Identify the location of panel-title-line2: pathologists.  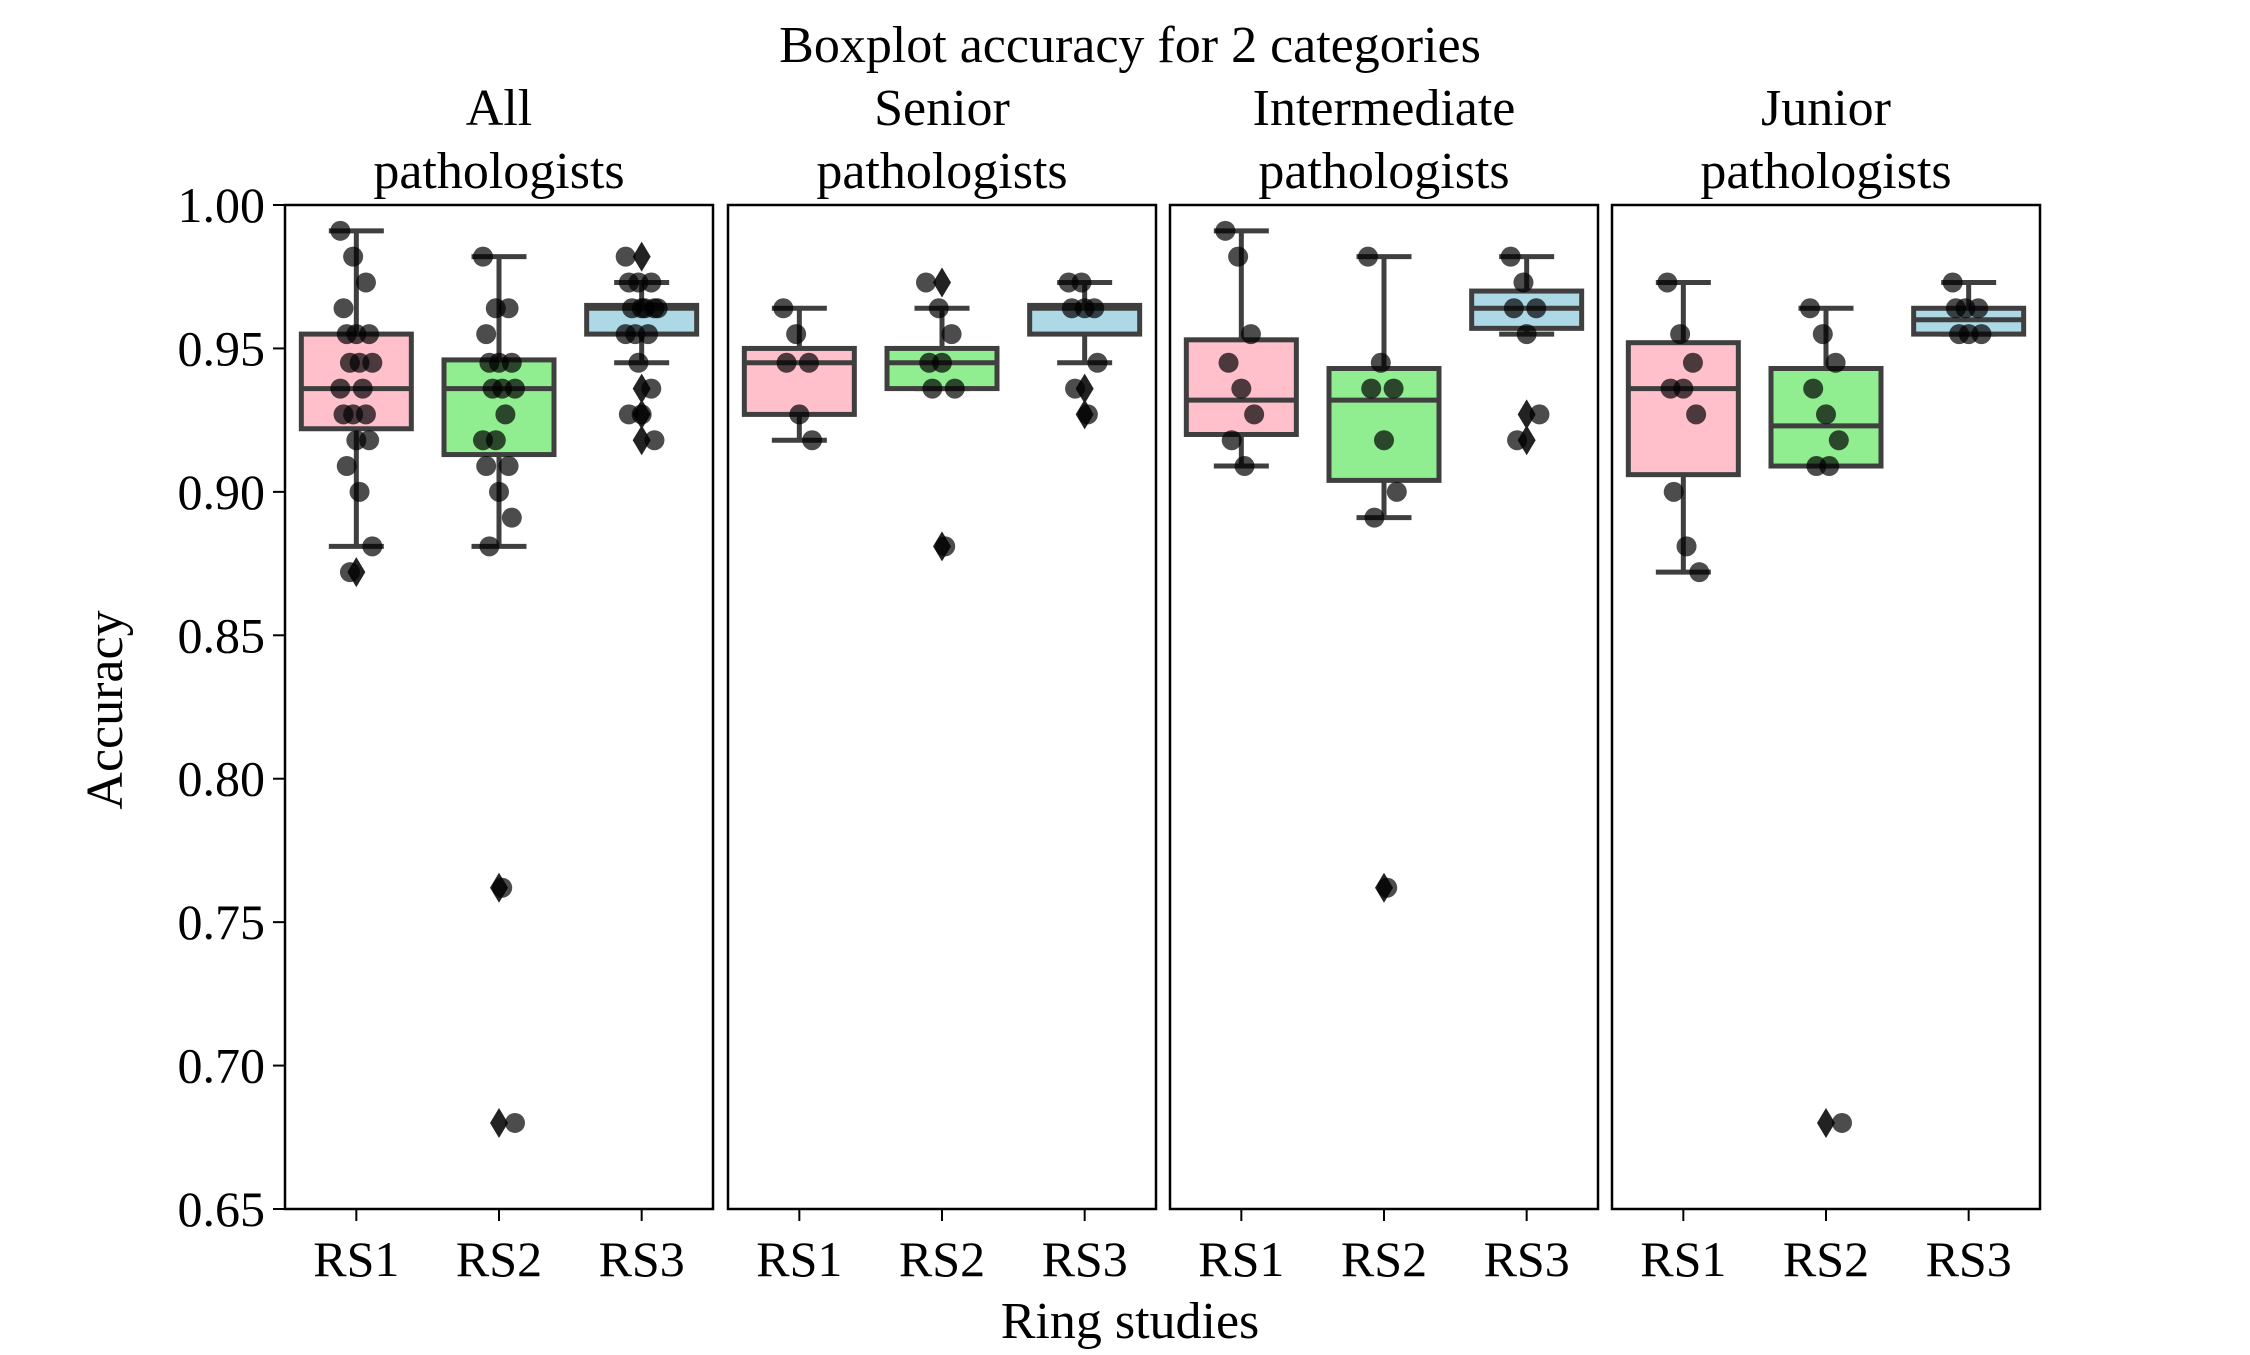
(1825, 171).